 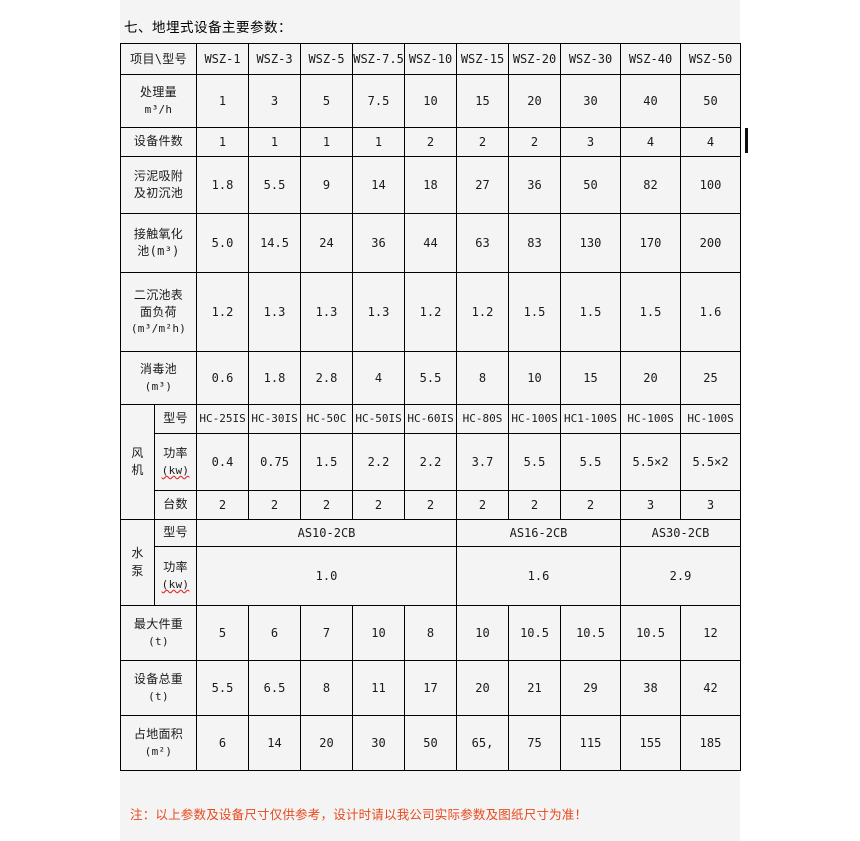 What do you see at coordinates (327, 378) in the screenshot?
I see `table-cell-value: 2.8` at bounding box center [327, 378].